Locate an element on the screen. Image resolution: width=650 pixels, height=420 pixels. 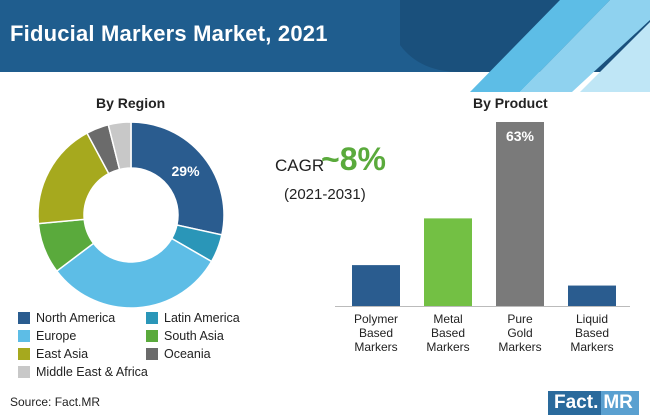
cagr-value: ~8% is located at coordinates (353, 159).